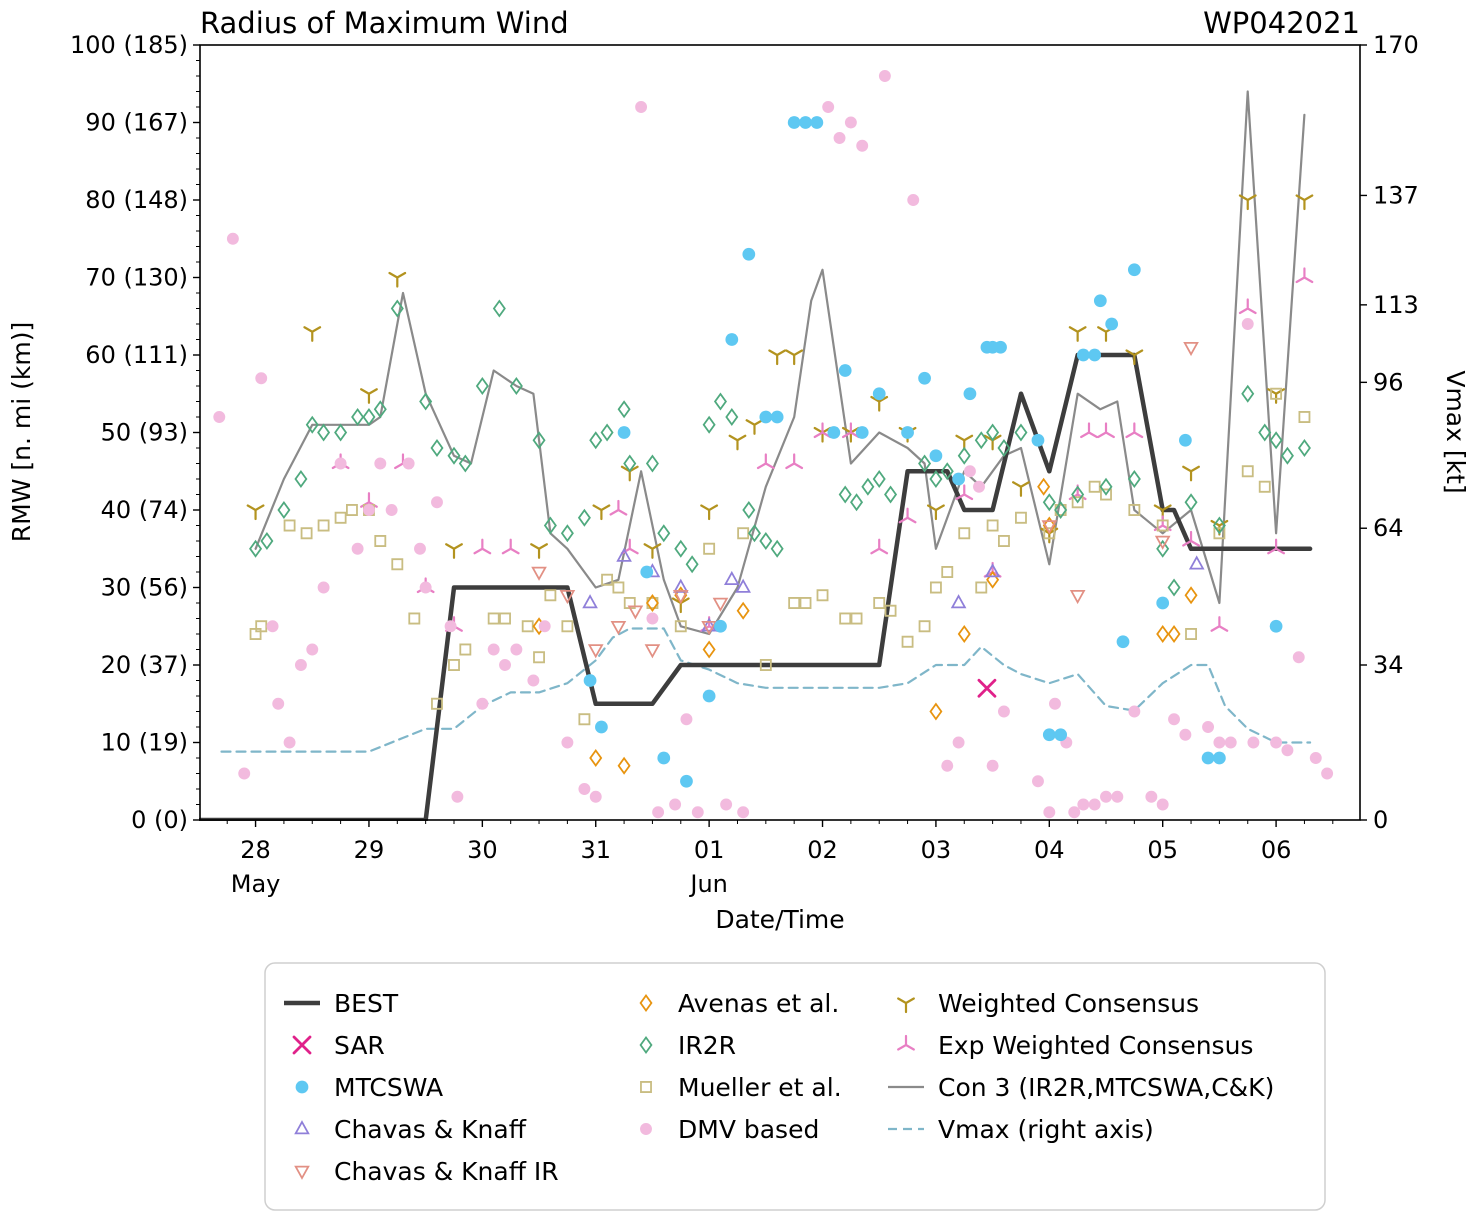 The width and height of the screenshot is (1477, 1226). What do you see at coordinates (748, 1129) in the screenshot?
I see `legend-label: DMV based` at bounding box center [748, 1129].